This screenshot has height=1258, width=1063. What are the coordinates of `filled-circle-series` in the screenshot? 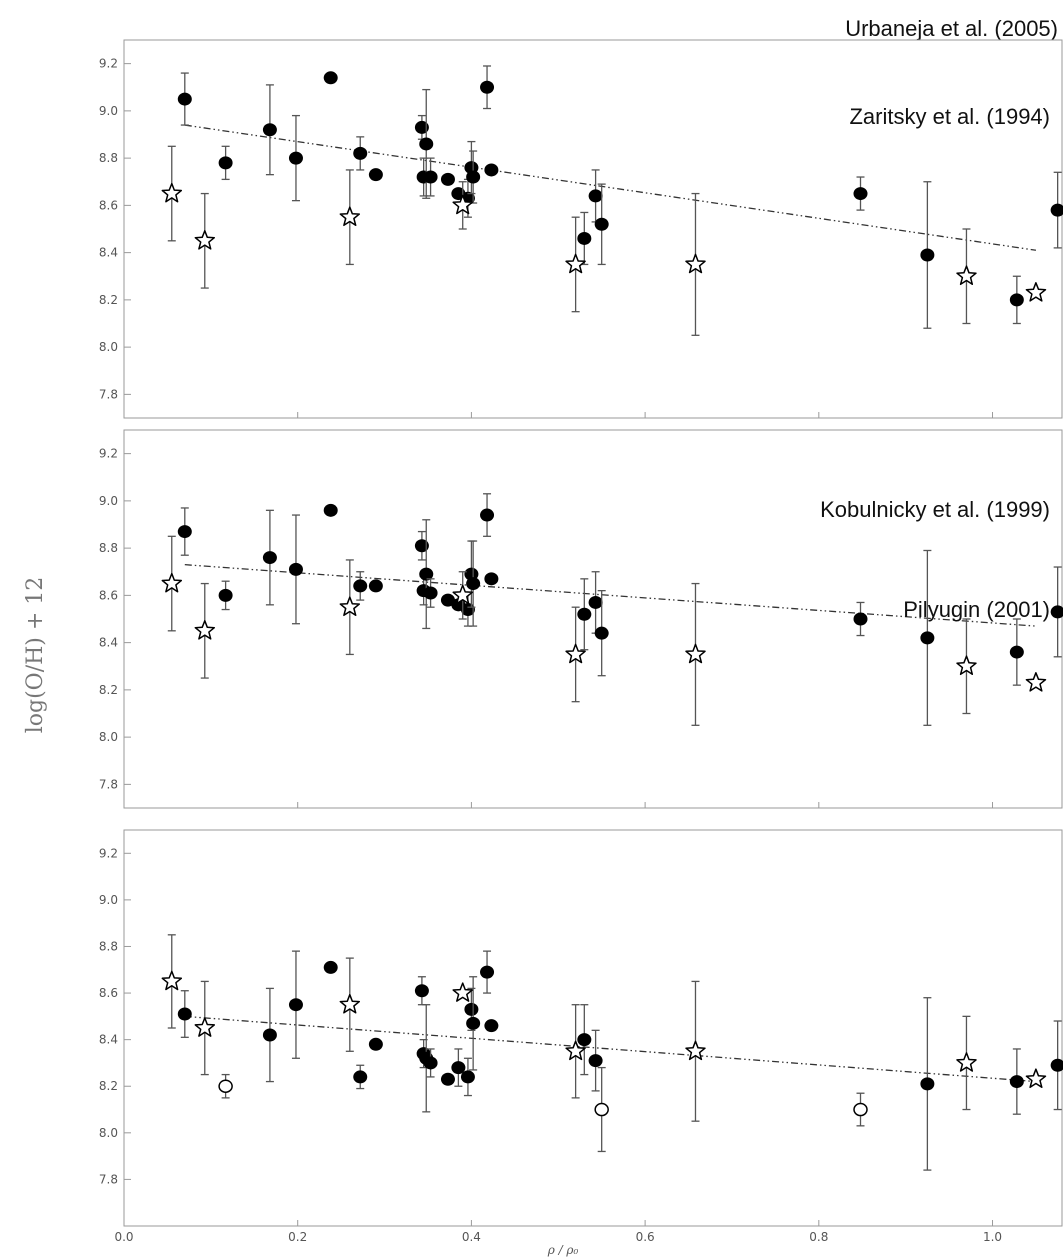 It's located at (620, 1060).